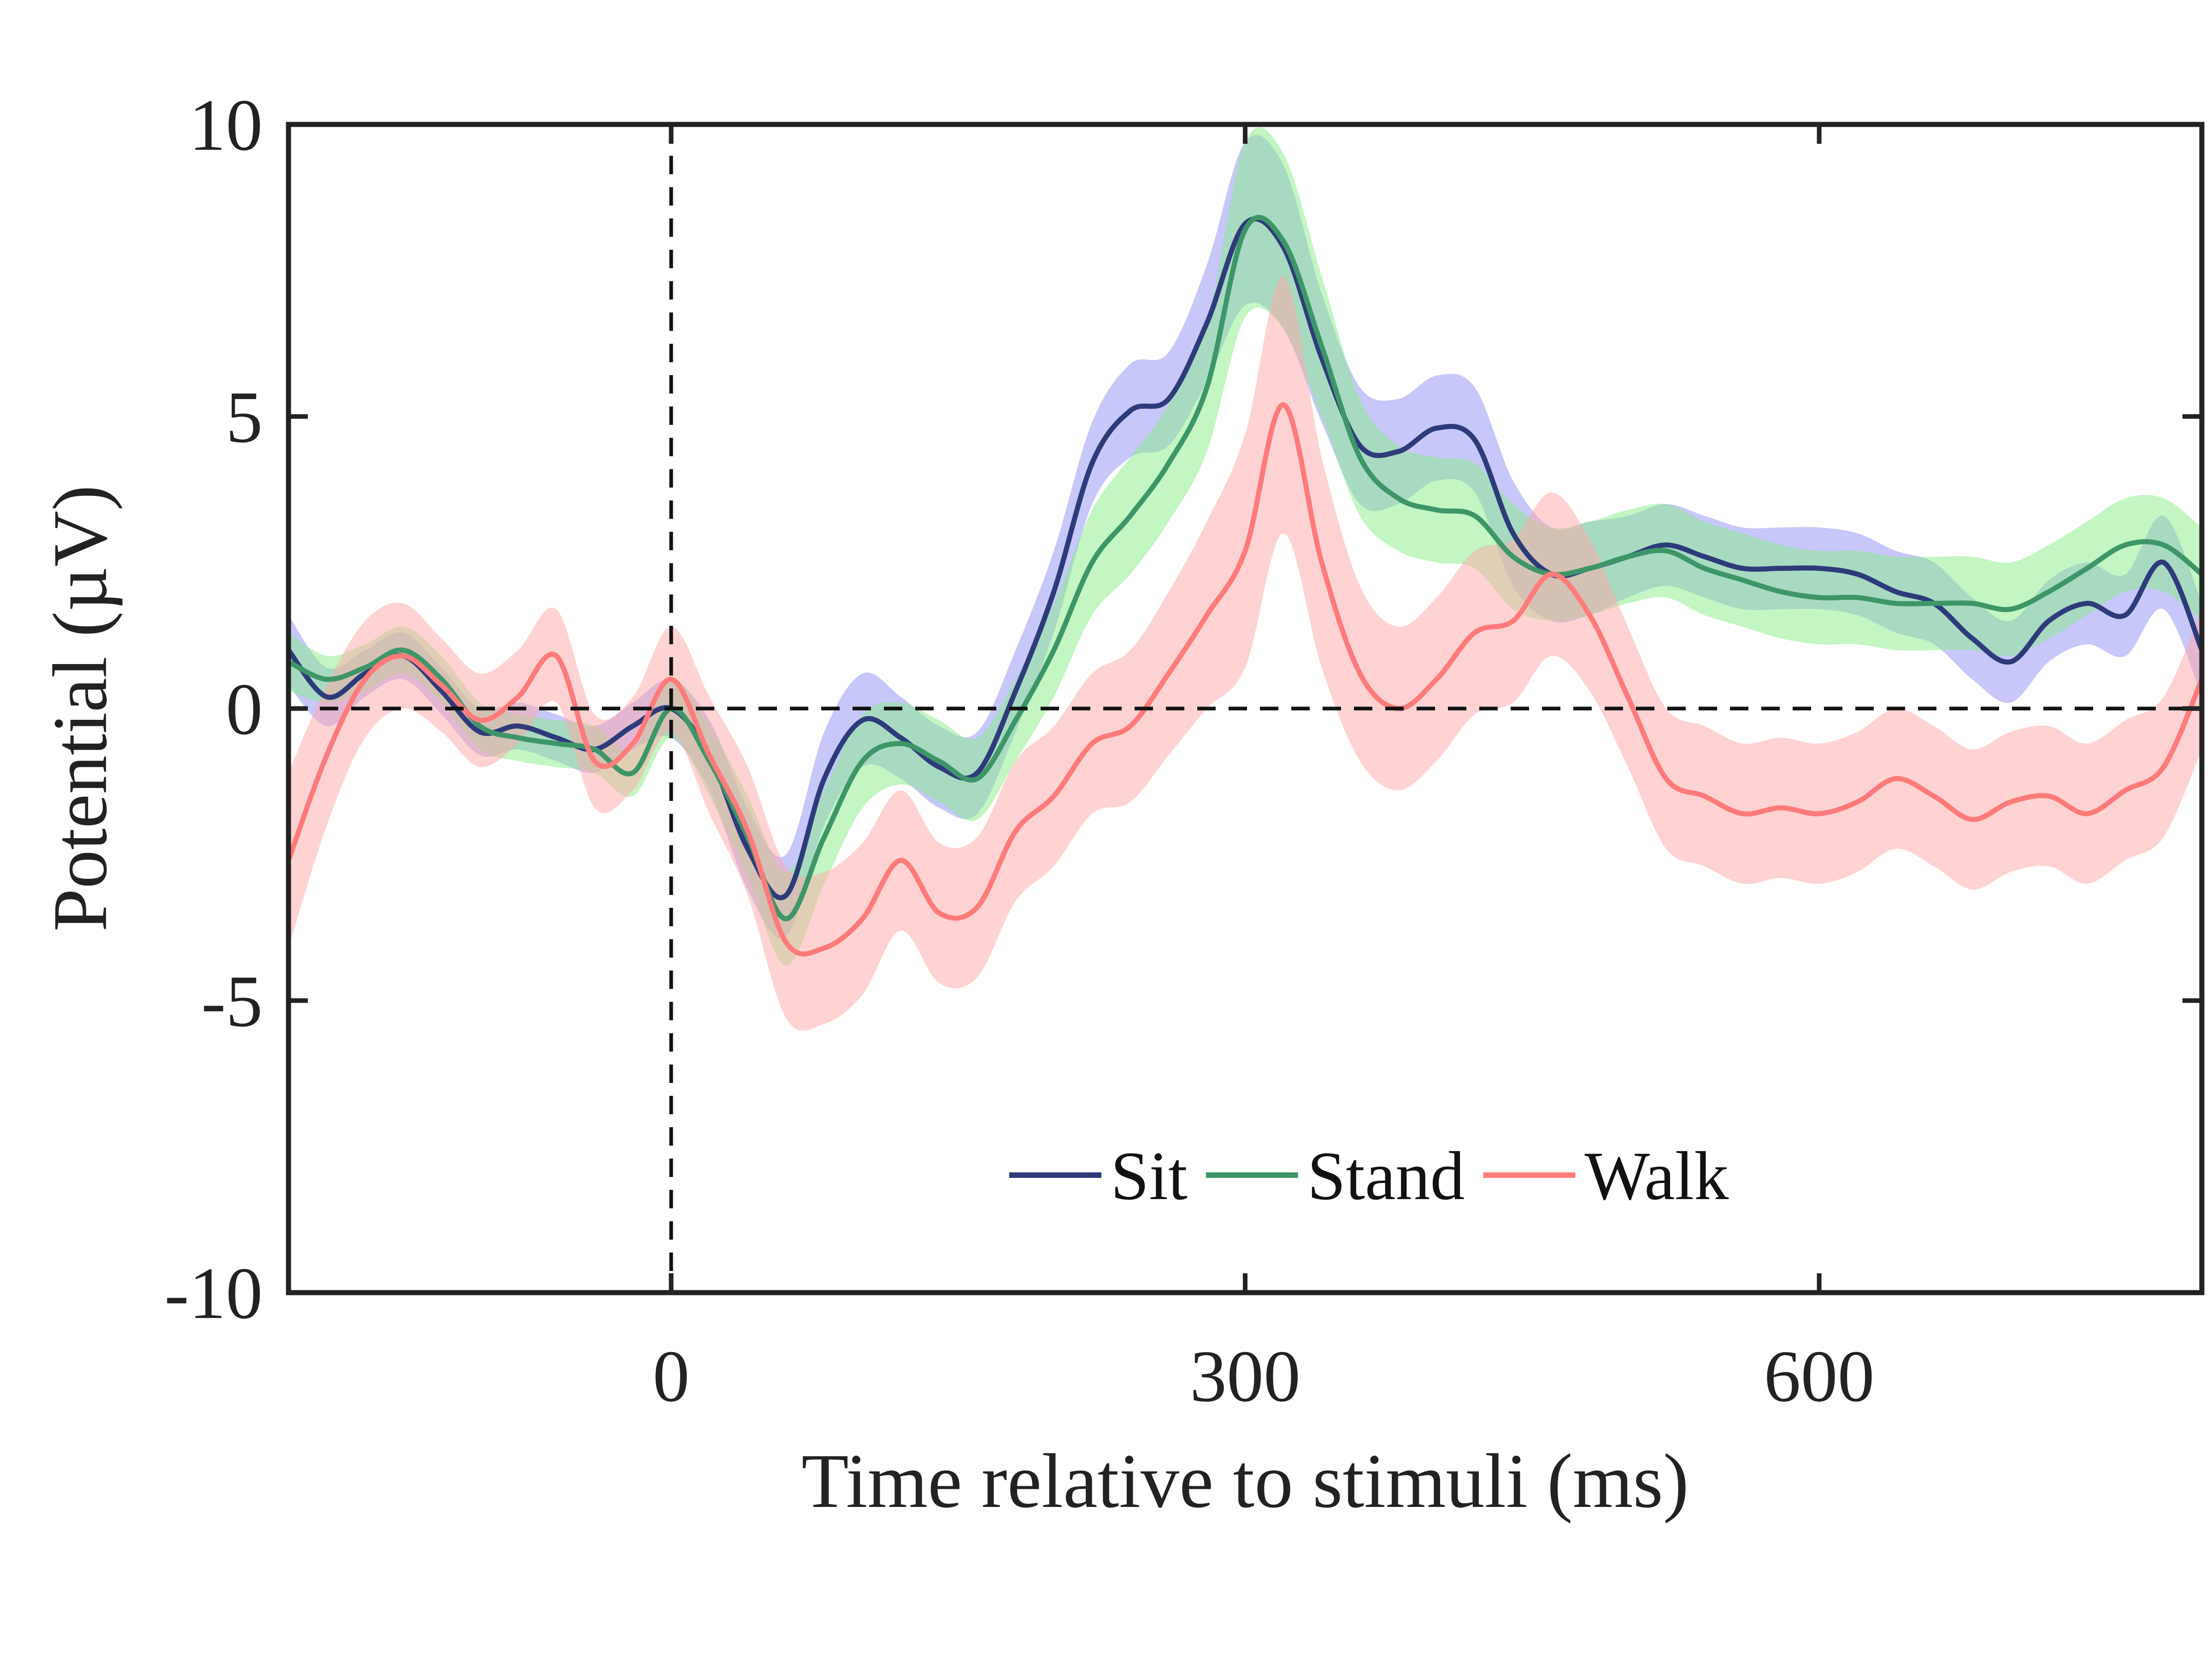 This screenshot has height=1659, width=2212. Describe the element at coordinates (1245, 1481) in the screenshot. I see `x-axis-title: Time relative to stimuli (ms)` at that location.